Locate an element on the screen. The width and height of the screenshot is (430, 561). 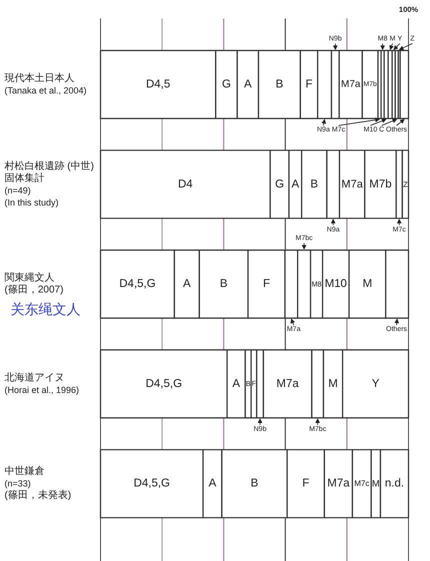
y-tick-label: 現代本土日本人 (Tanaka et al., 2004) is located at coordinates (45, 84).